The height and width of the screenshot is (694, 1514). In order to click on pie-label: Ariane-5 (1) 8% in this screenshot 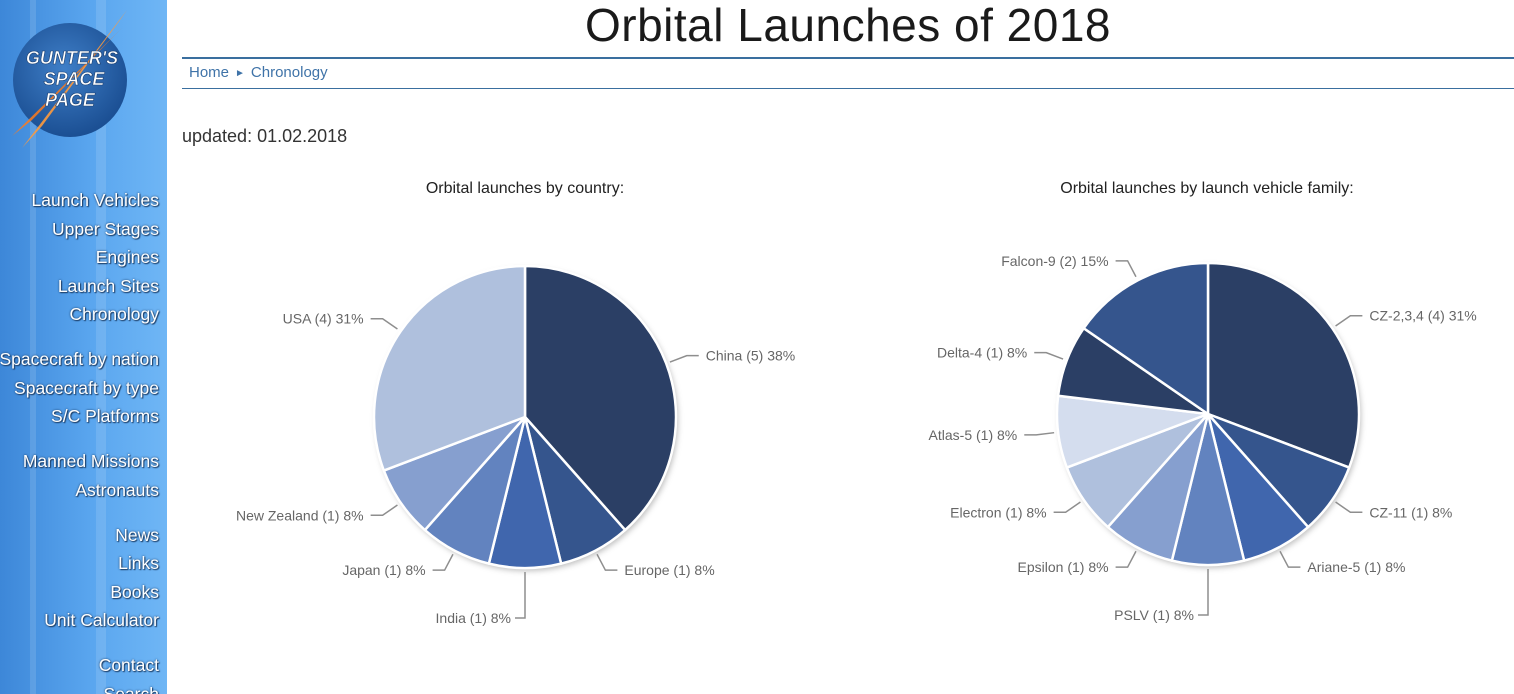, I will do `click(1356, 567)`.